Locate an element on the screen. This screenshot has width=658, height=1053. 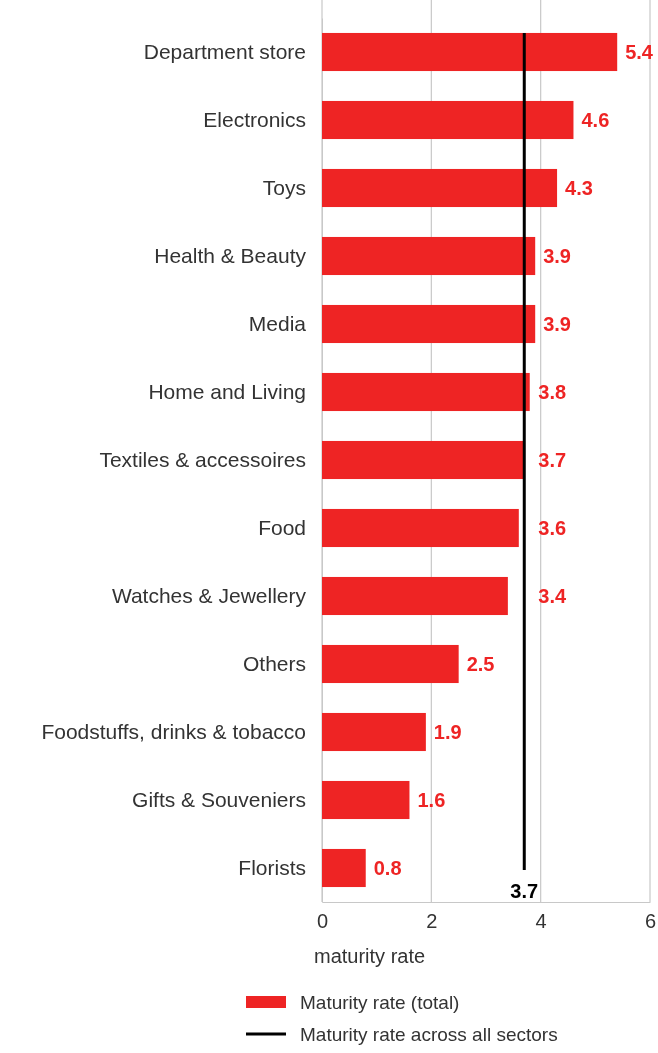
y-tick-label: Toys is located at coordinates (284, 187).